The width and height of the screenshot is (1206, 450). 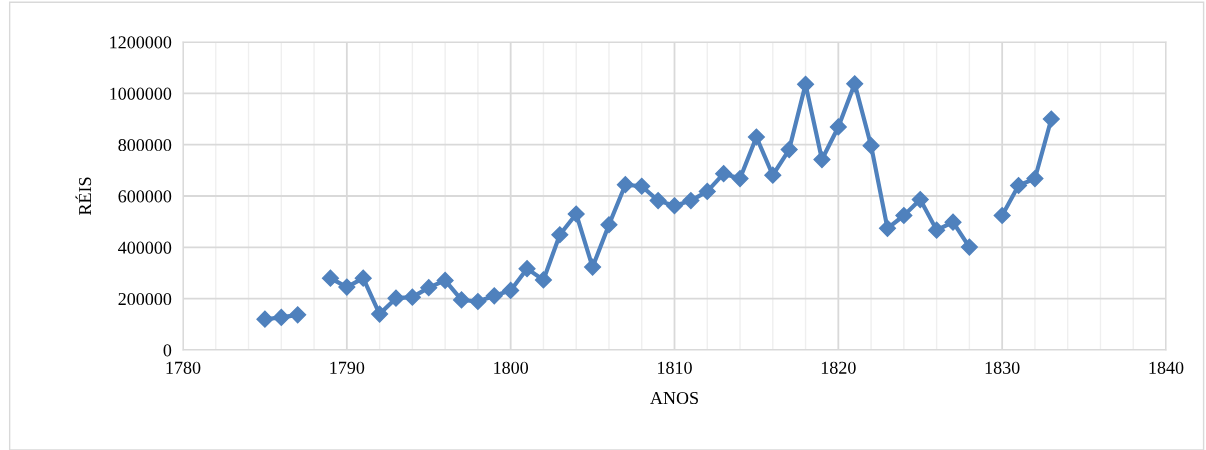 I want to click on x-tick-label: 1830, so click(x=1002, y=367).